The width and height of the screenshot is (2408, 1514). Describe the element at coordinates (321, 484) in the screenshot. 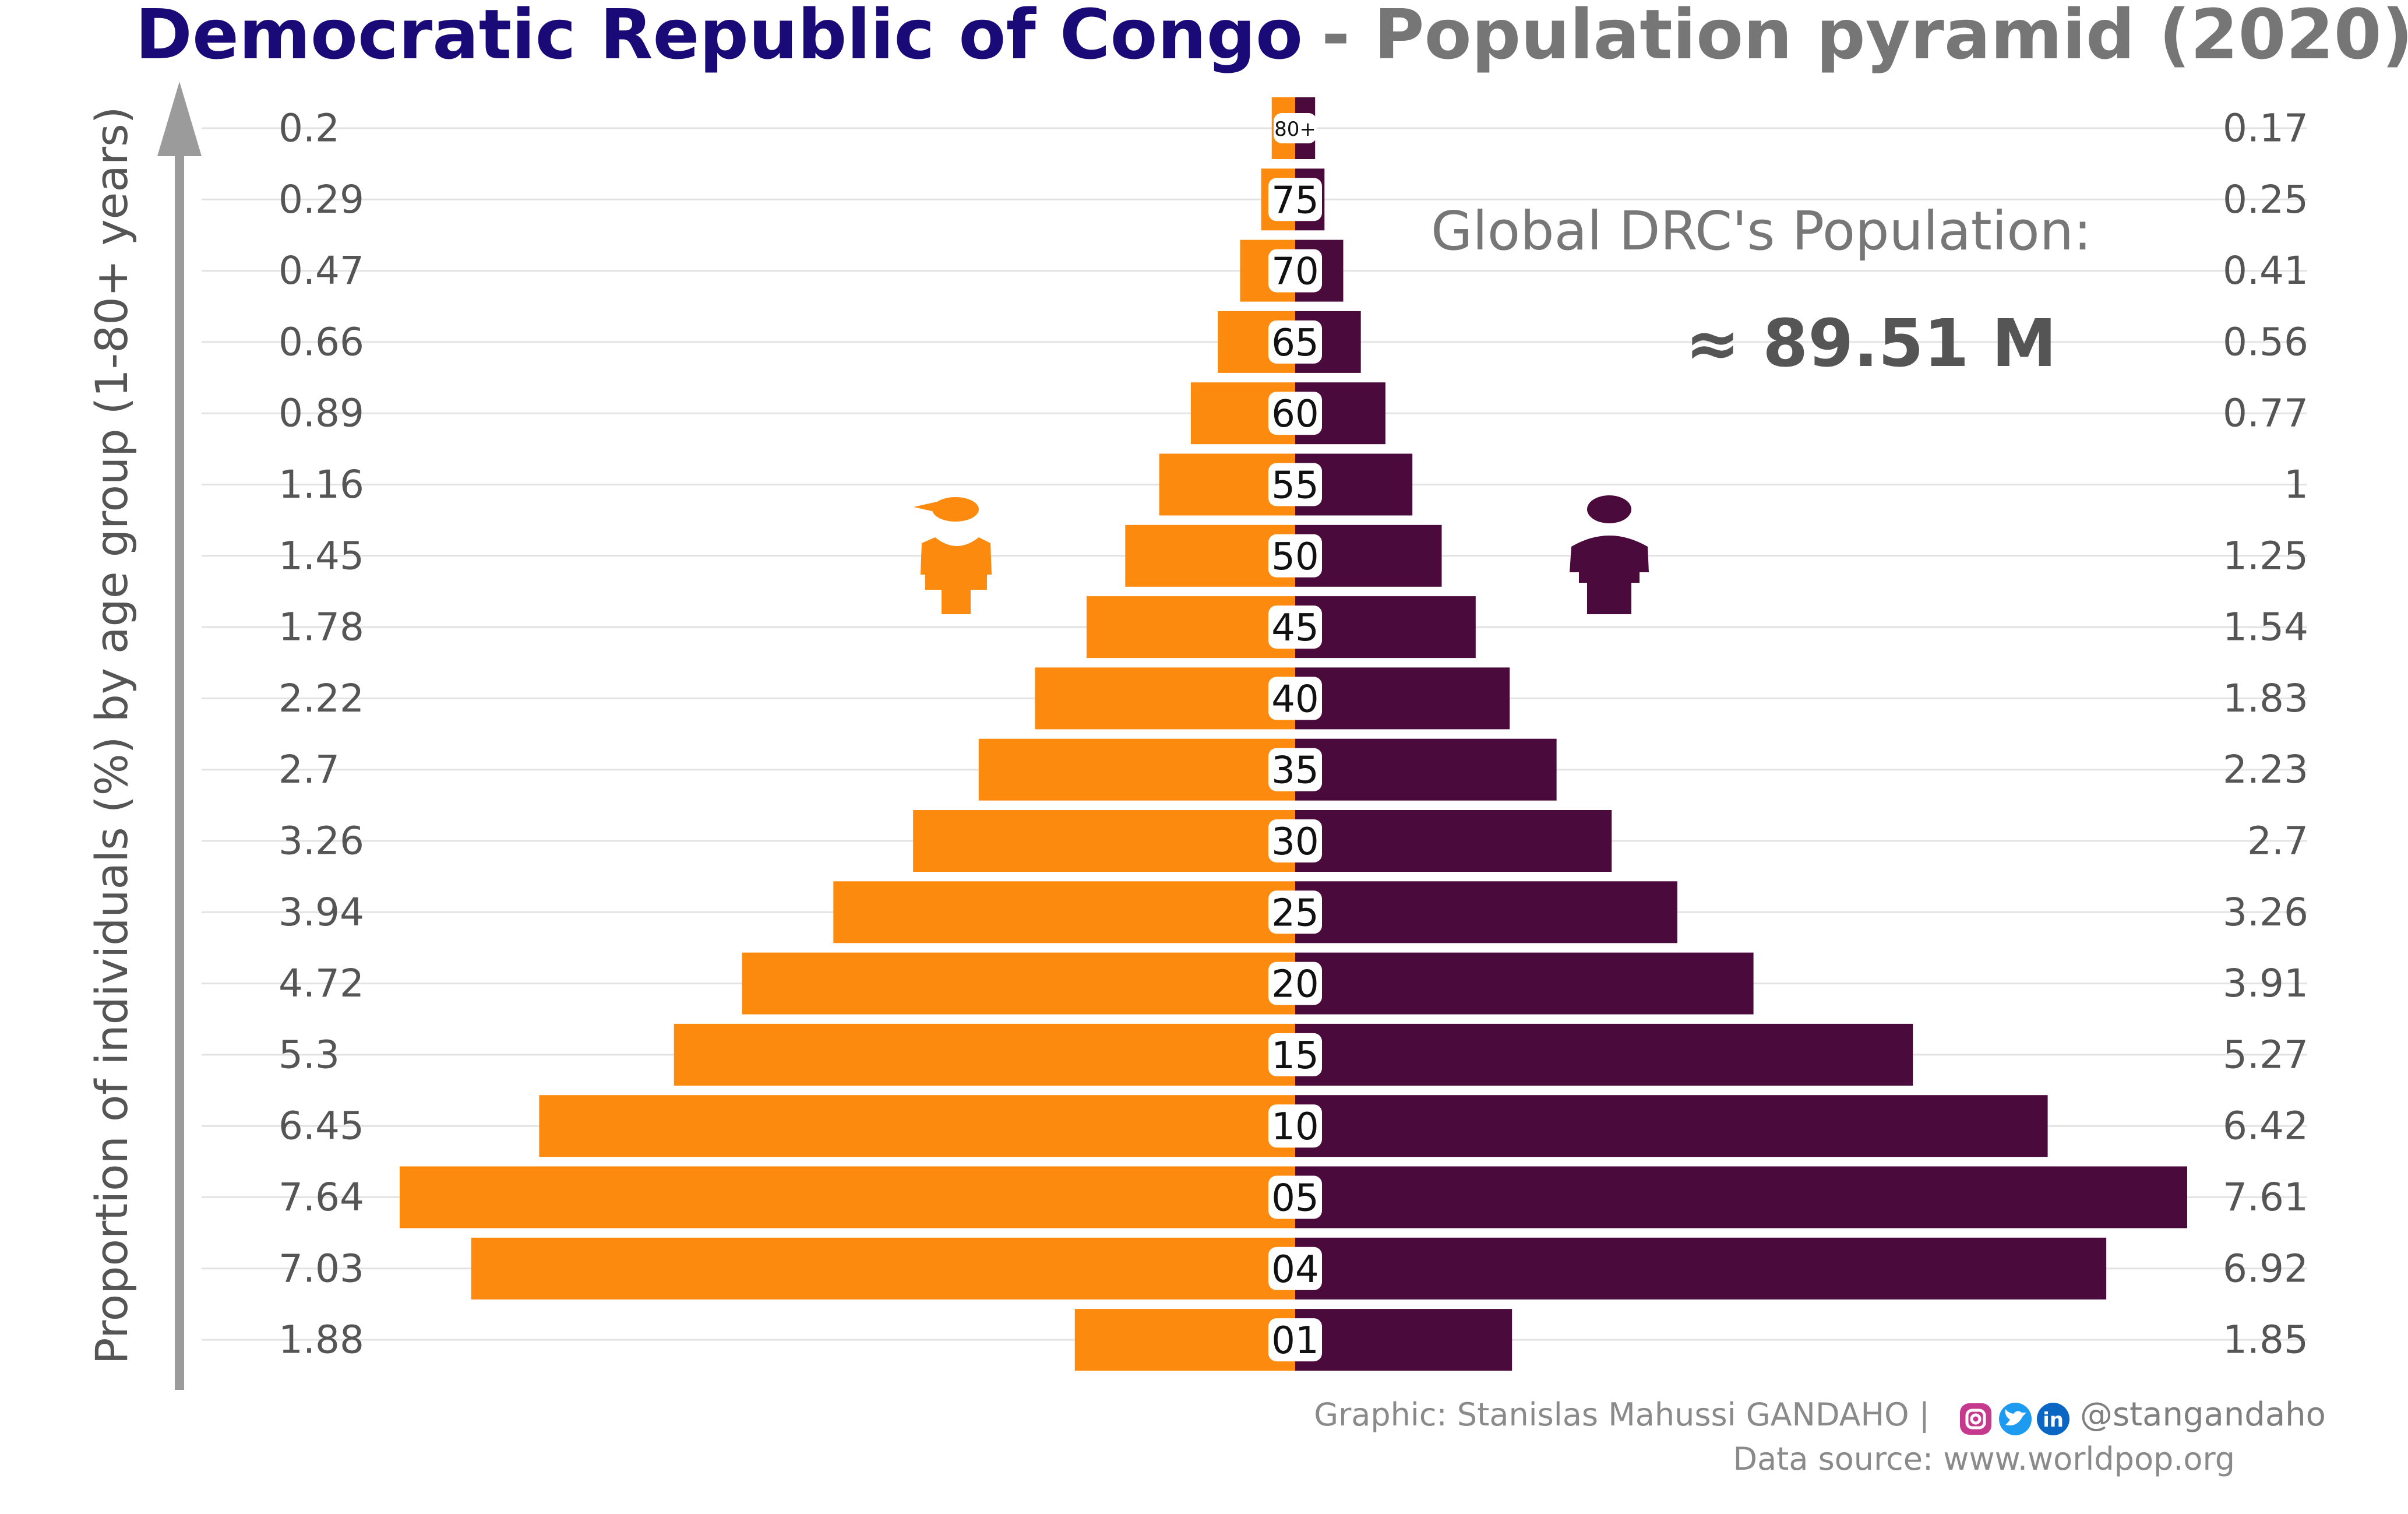

I see `female-value-label: 1.16` at that location.